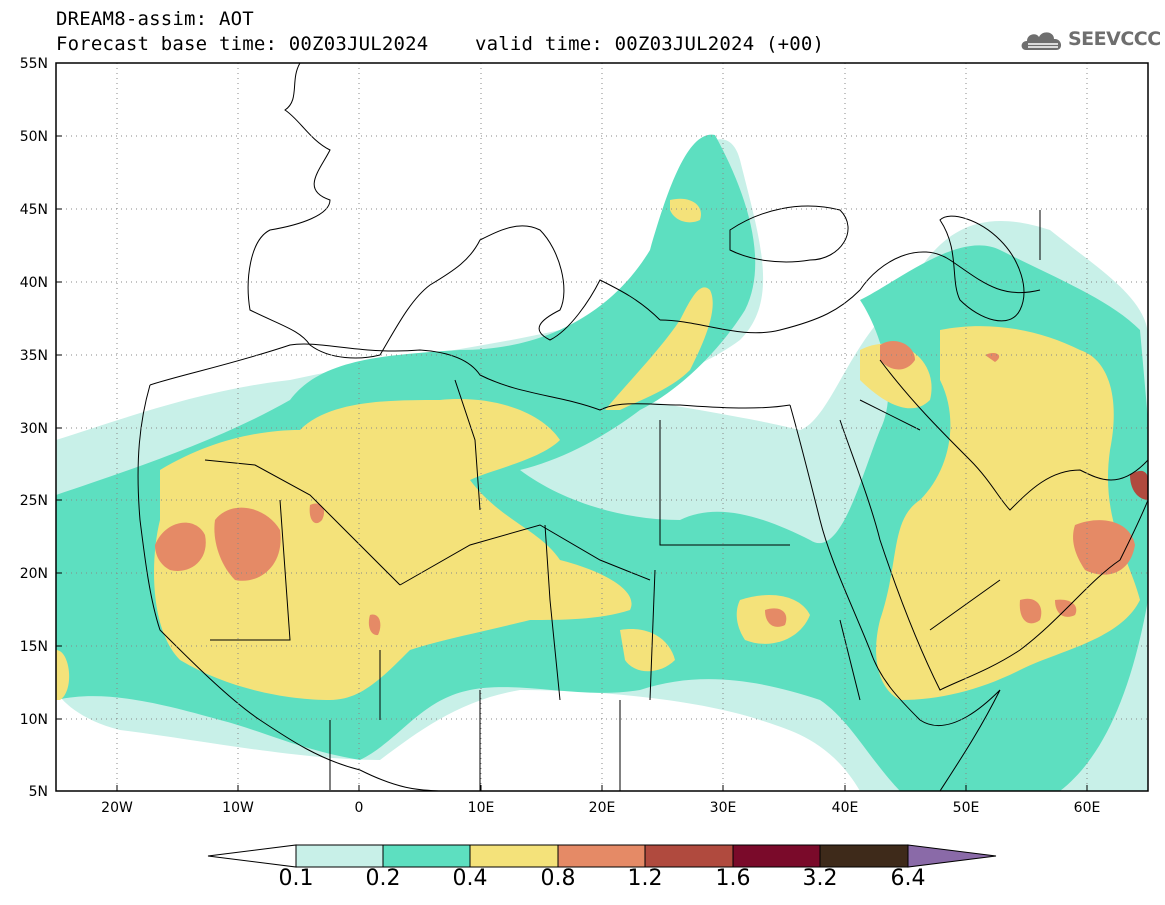  I want to click on lon-label: 30E, so click(723, 808).